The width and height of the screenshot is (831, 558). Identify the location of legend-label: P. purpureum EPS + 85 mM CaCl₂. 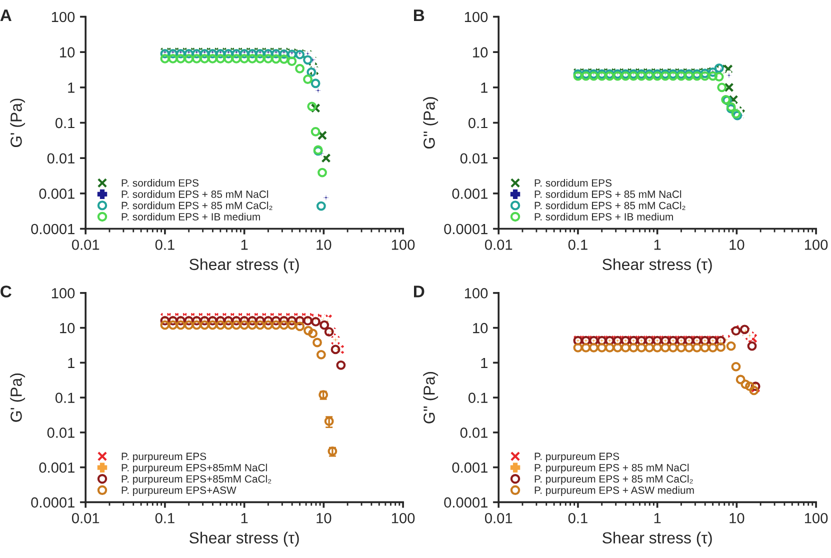
(613, 479).